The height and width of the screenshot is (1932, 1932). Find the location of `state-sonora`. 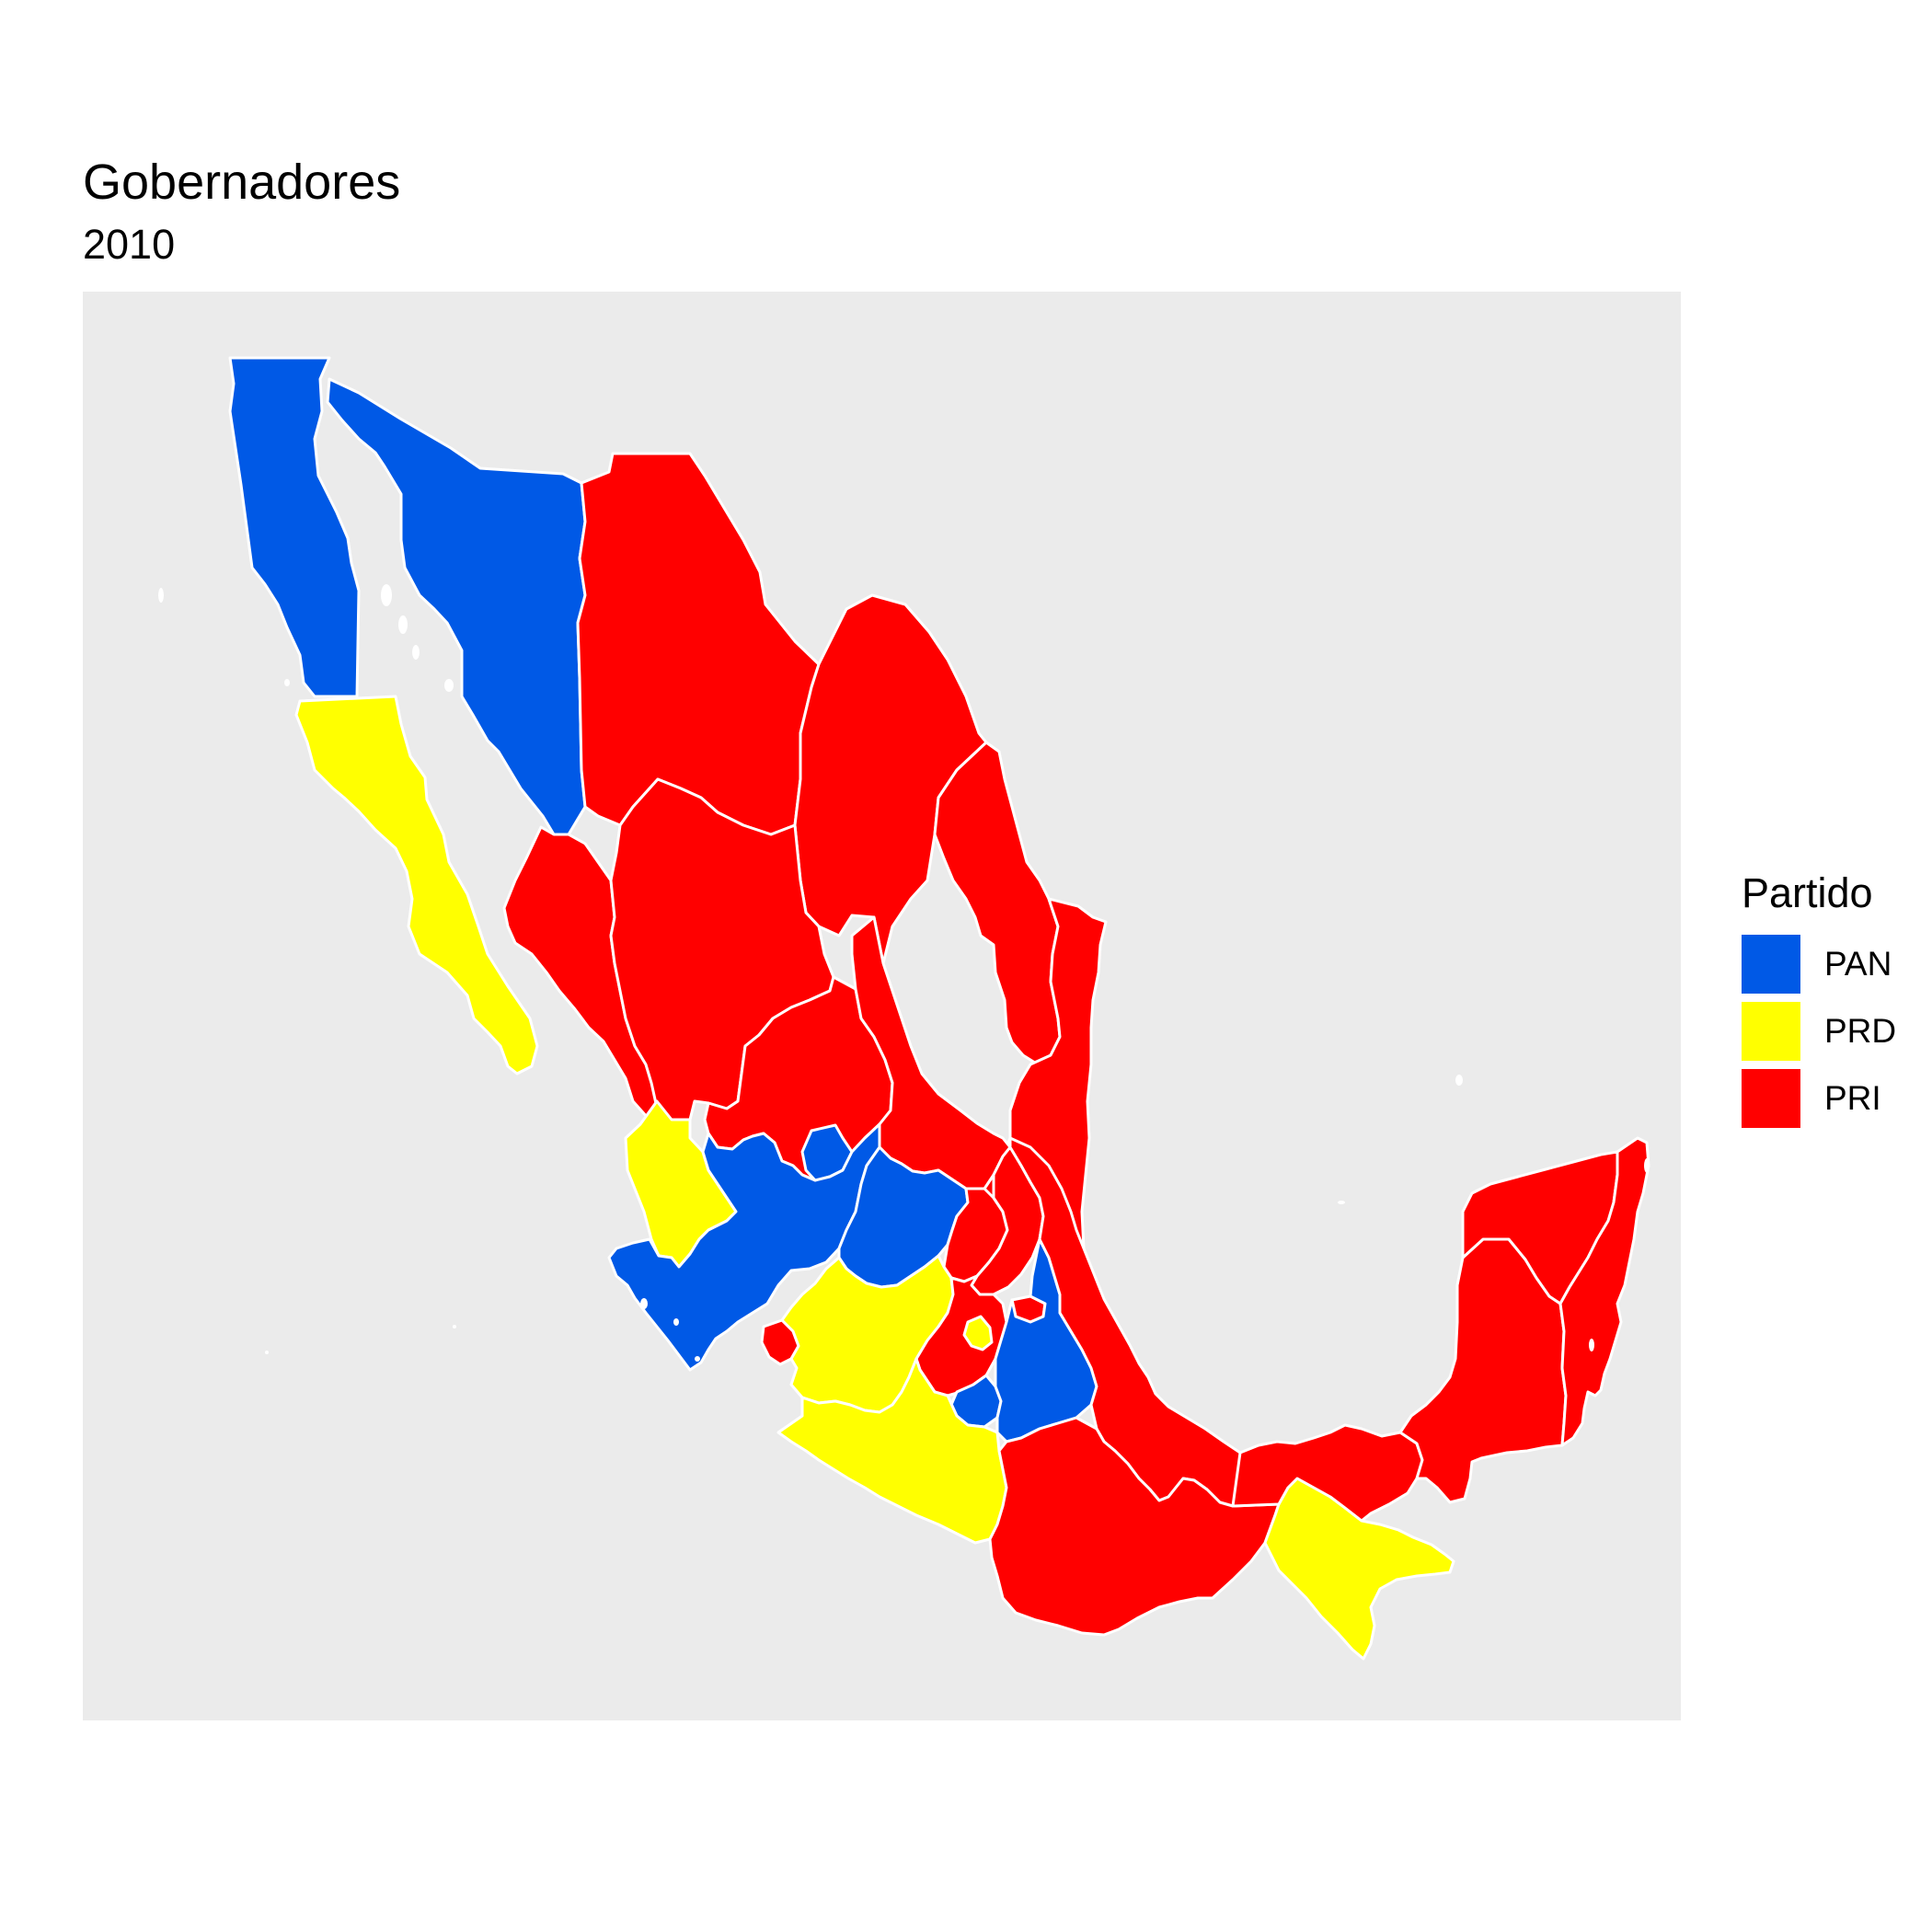

state-sonora is located at coordinates (456, 606).